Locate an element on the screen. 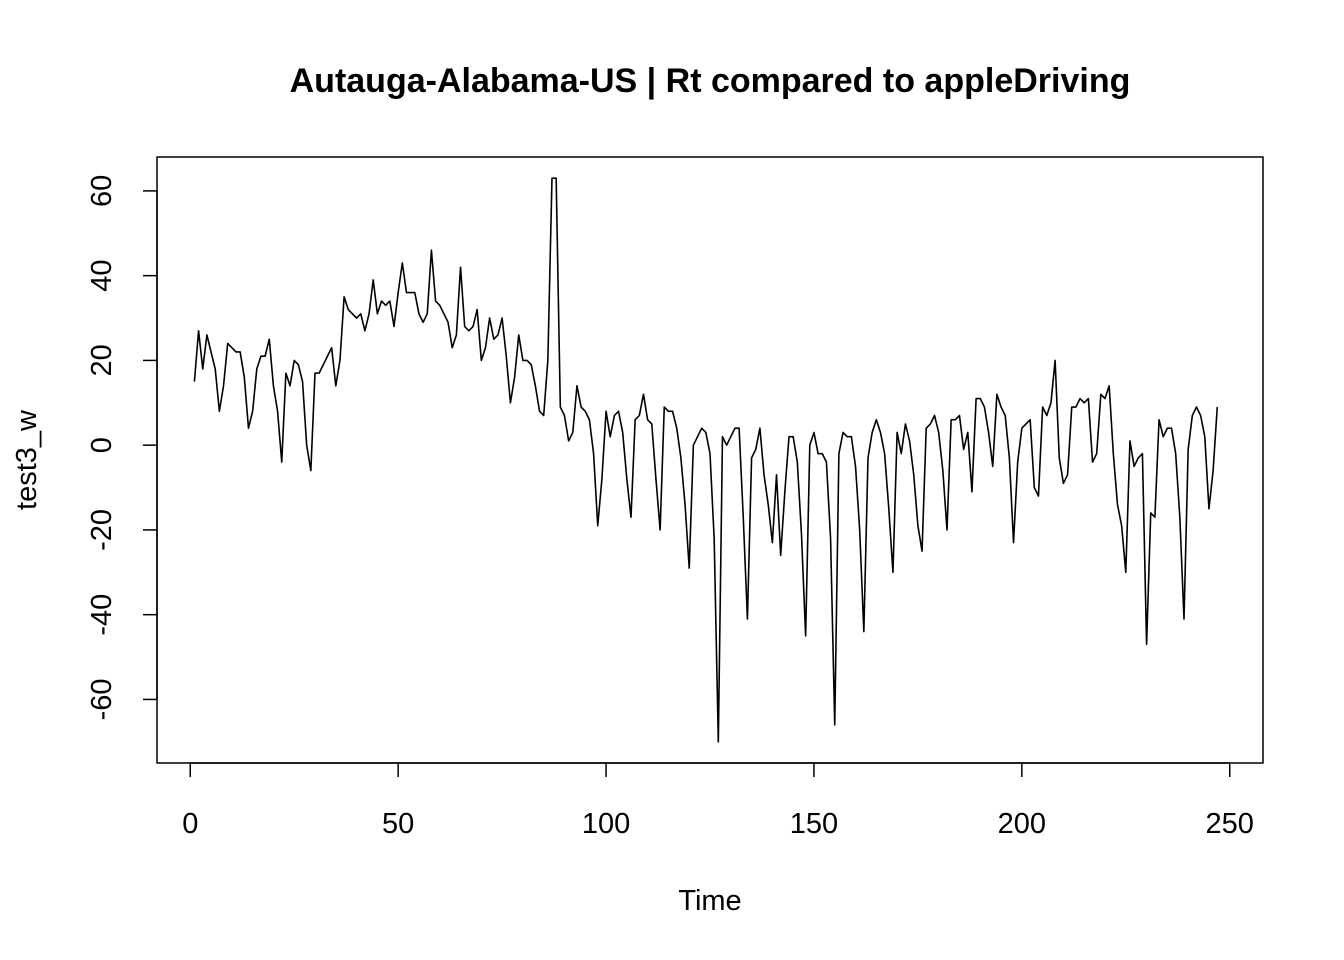  x-axis: 0 50 100 150 200 250 is located at coordinates (718, 801).